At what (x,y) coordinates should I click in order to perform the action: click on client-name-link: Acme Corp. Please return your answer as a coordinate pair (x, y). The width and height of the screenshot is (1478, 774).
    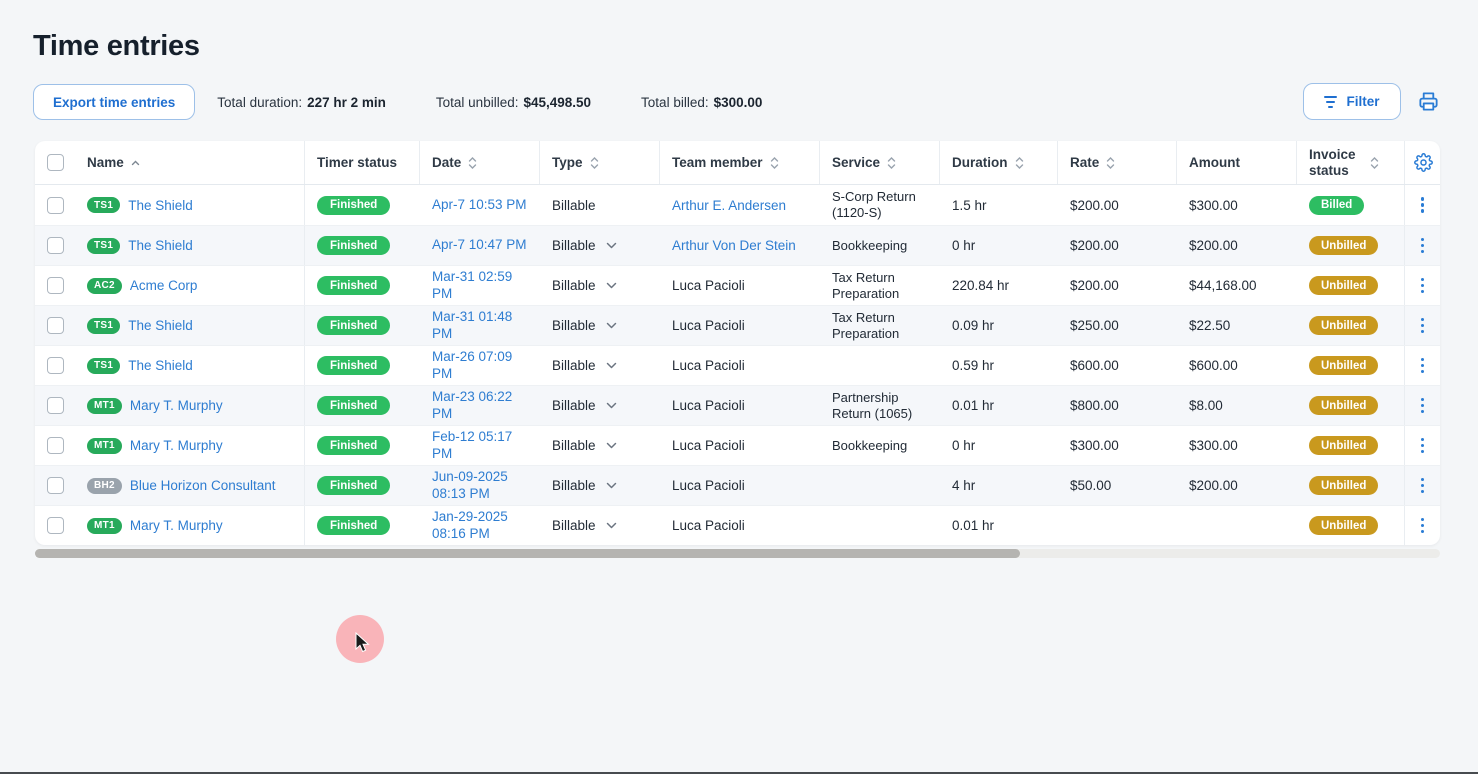
    Looking at the image, I should click on (163, 285).